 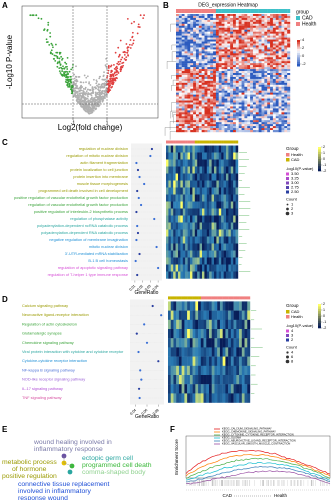 What do you see at coordinates (99, 218) in the screenshot?
I see `term-label: regulation of phosphatase activity` at bounding box center [99, 218].